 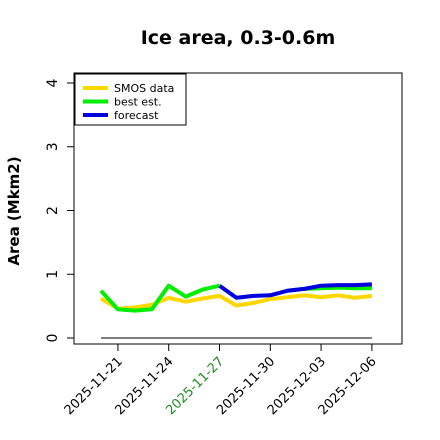 I want to click on y-tick-label: 1, so click(x=53, y=274).